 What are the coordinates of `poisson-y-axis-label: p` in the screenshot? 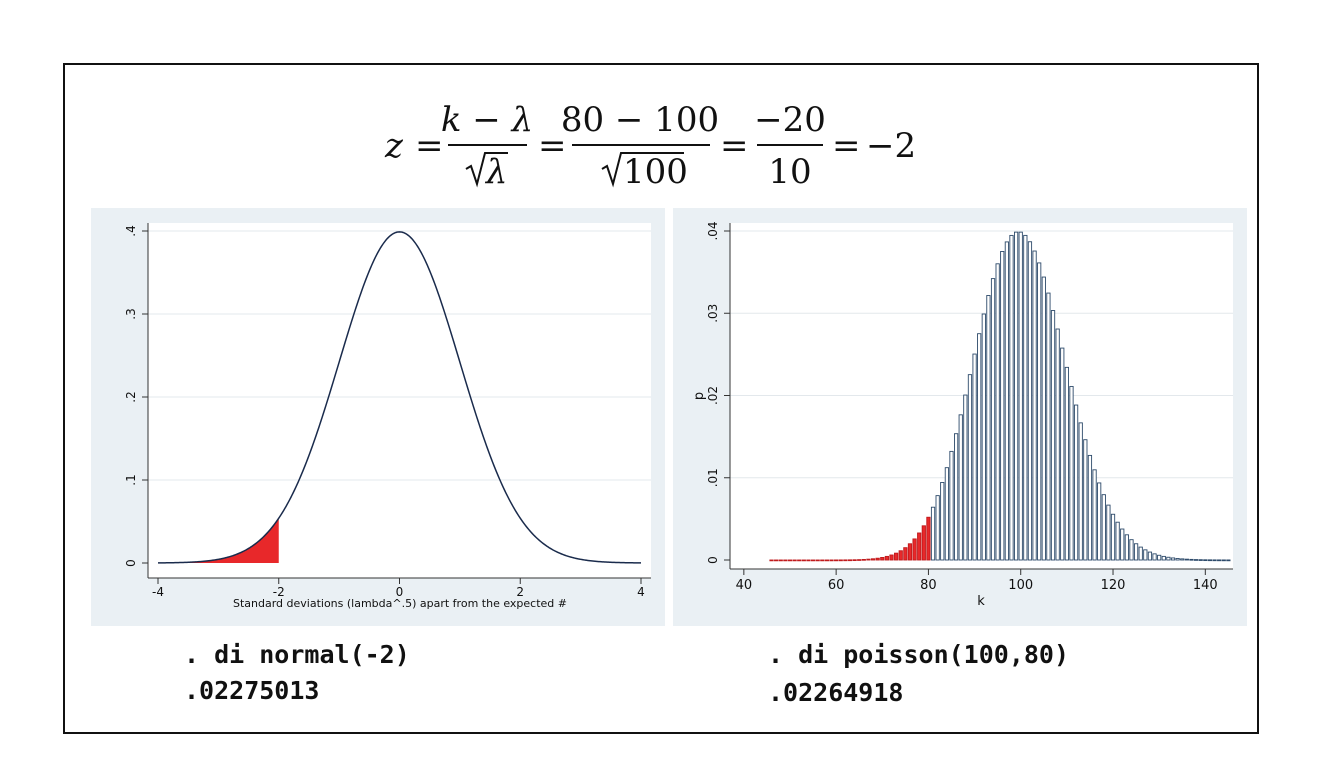 It's located at (699, 396).